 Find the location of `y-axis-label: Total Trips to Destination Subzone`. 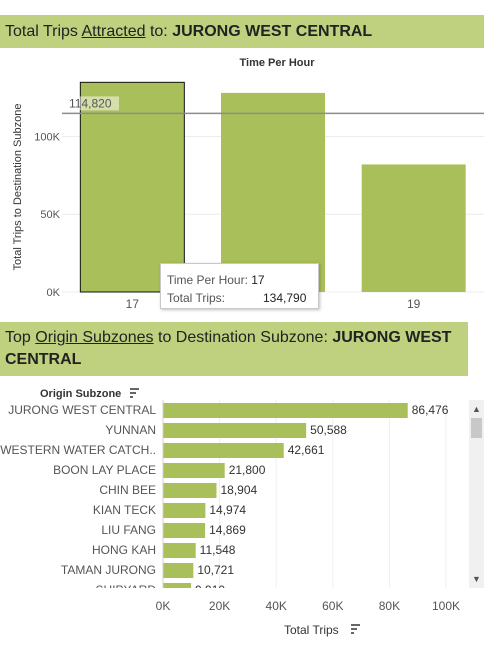

y-axis-label: Total Trips to Destination Subzone is located at coordinates (18, 187).